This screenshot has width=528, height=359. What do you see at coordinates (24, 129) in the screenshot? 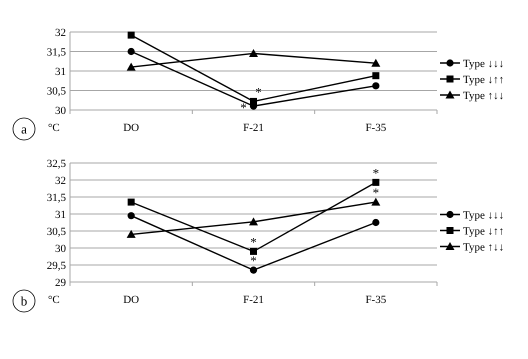
I see `text: a` at bounding box center [24, 129].